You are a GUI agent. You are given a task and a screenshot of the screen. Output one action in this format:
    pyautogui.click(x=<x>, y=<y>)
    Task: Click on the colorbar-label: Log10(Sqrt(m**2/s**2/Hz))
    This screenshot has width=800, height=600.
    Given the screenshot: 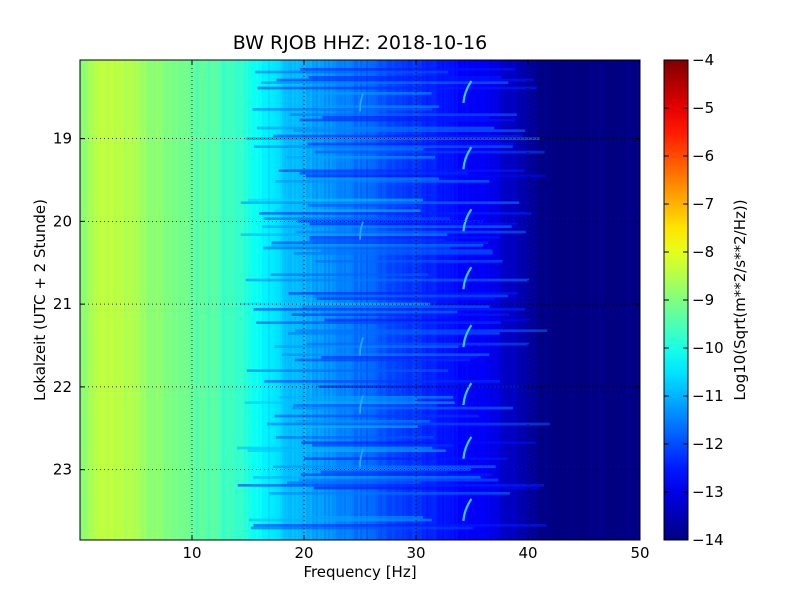 What is the action you would take?
    pyautogui.click(x=740, y=299)
    